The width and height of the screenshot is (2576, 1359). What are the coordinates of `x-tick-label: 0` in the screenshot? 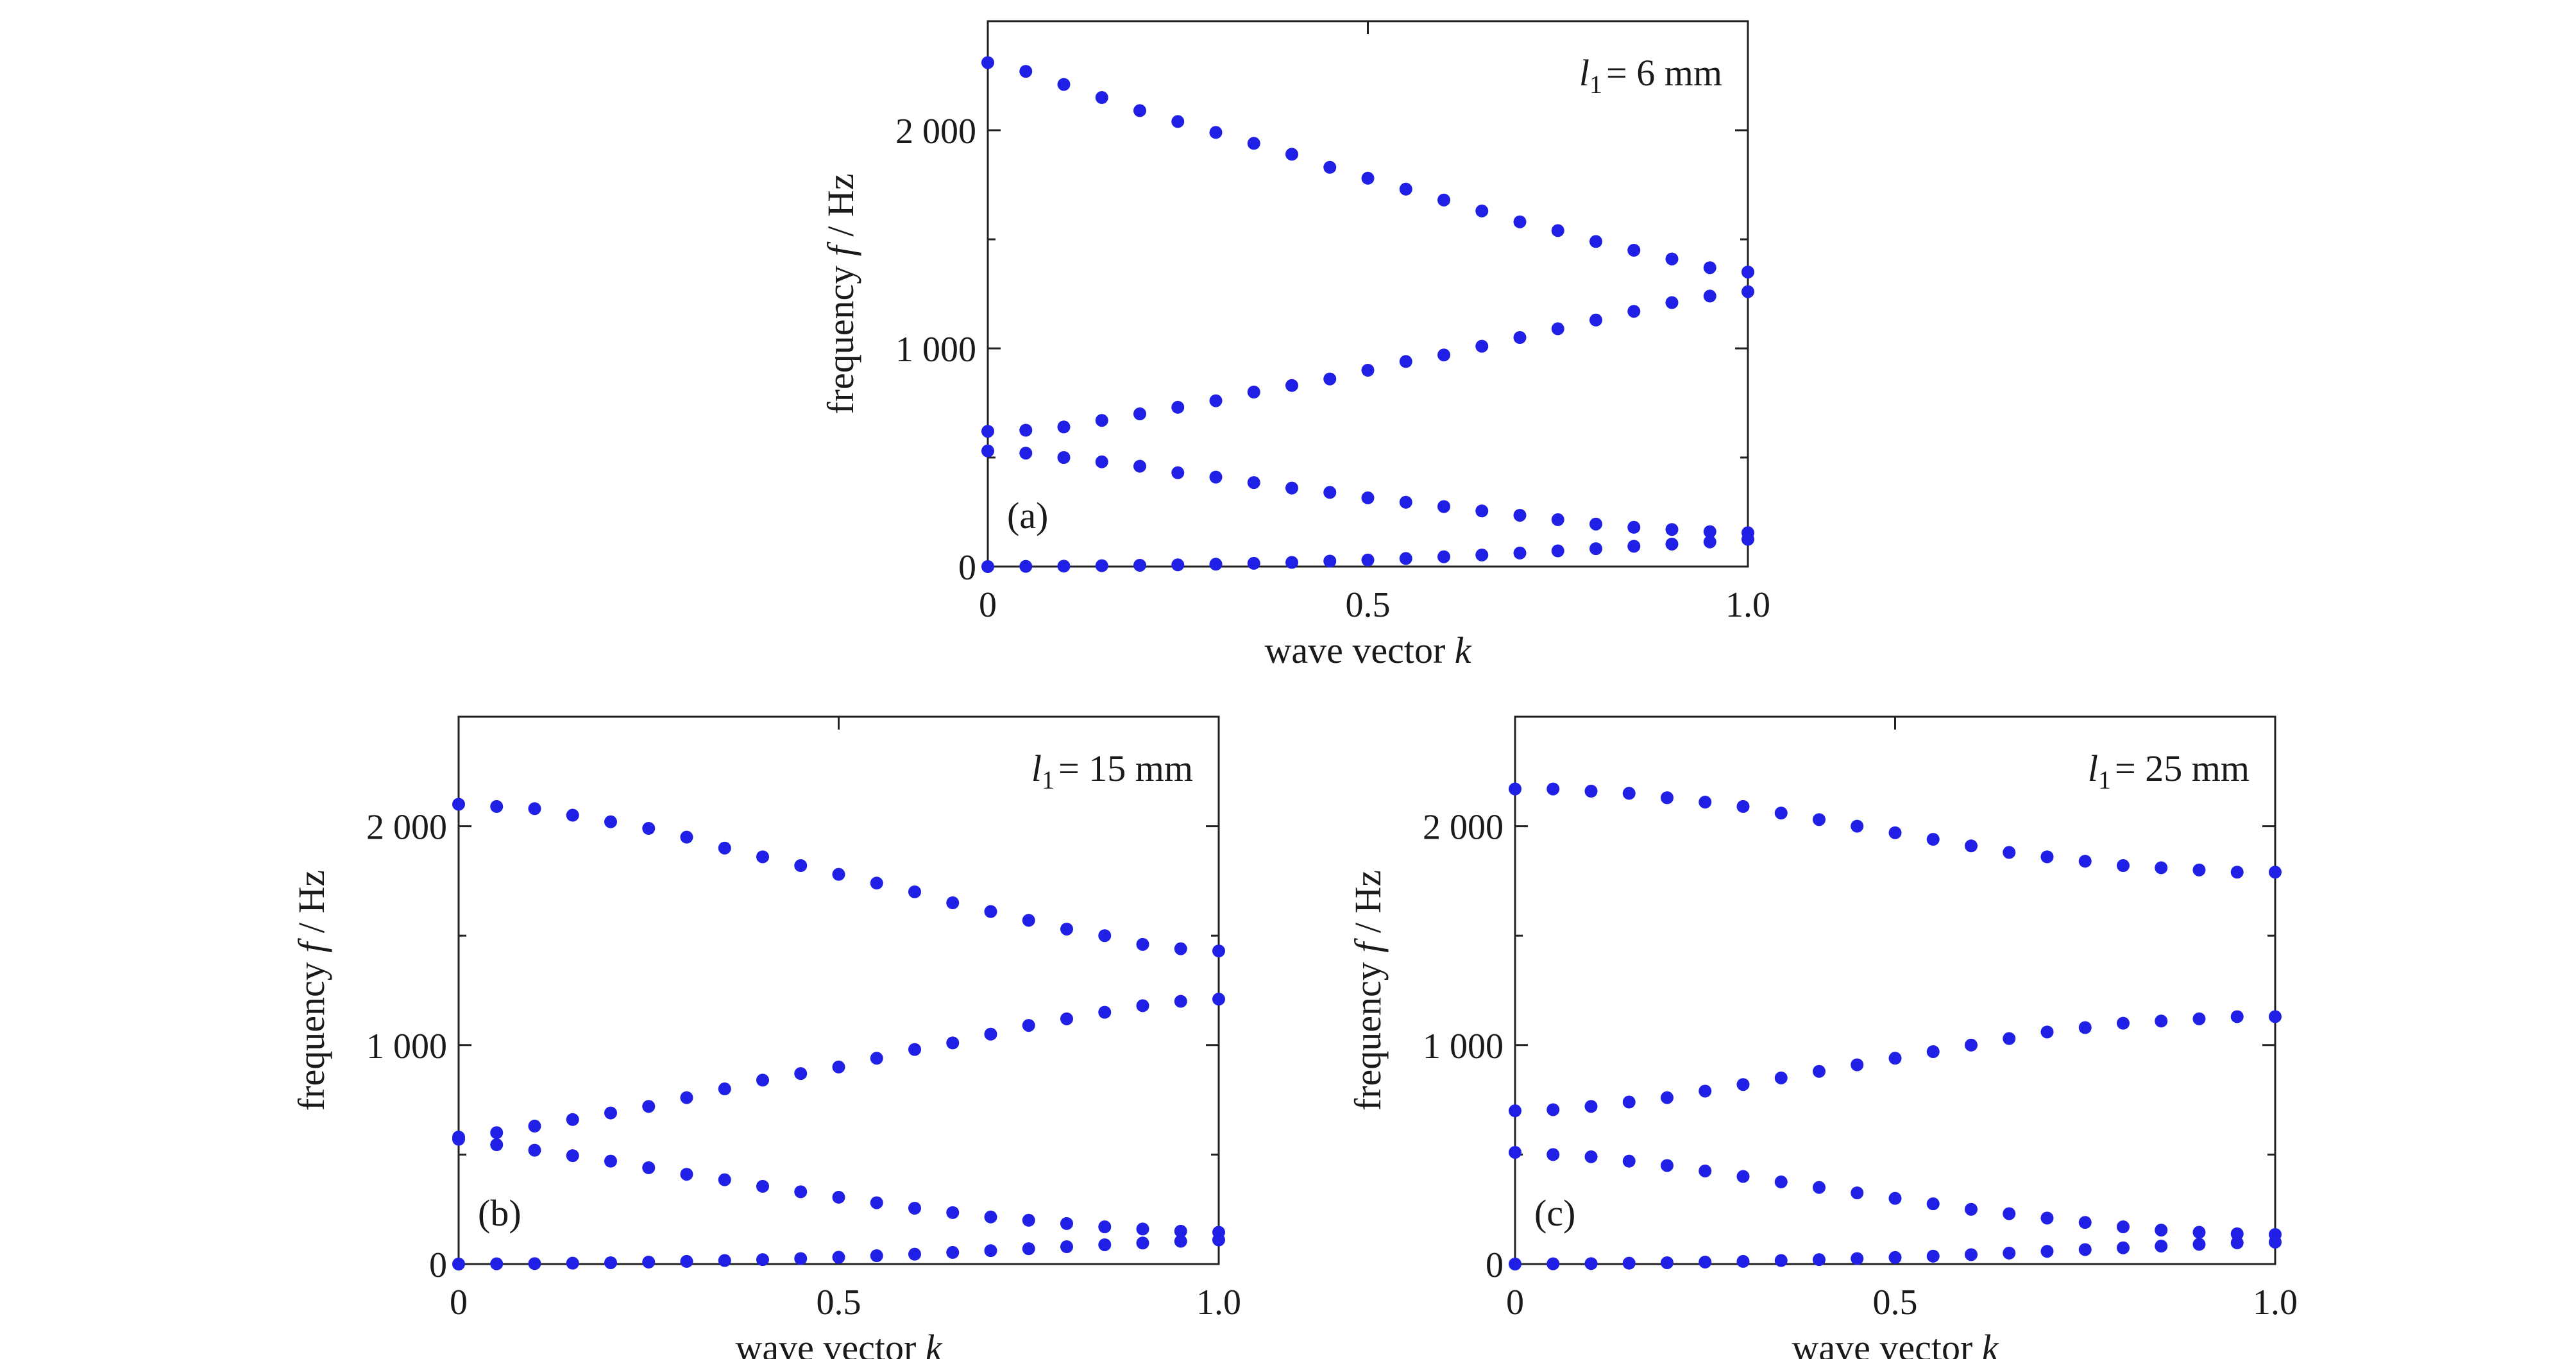 It's located at (459, 1302).